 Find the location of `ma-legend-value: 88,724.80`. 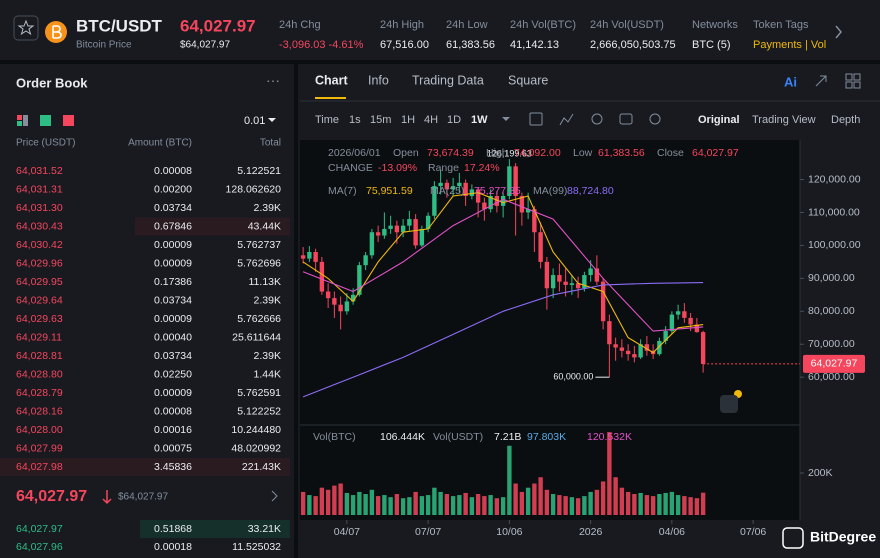

ma-legend-value: 88,724.80 is located at coordinates (590, 191).